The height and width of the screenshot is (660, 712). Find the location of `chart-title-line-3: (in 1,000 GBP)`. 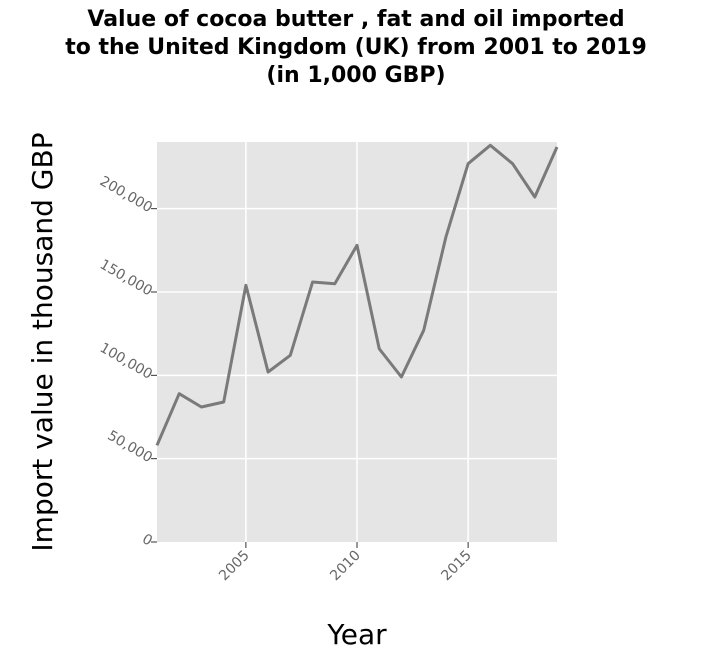

chart-title-line-3: (in 1,000 GBP) is located at coordinates (356, 75).